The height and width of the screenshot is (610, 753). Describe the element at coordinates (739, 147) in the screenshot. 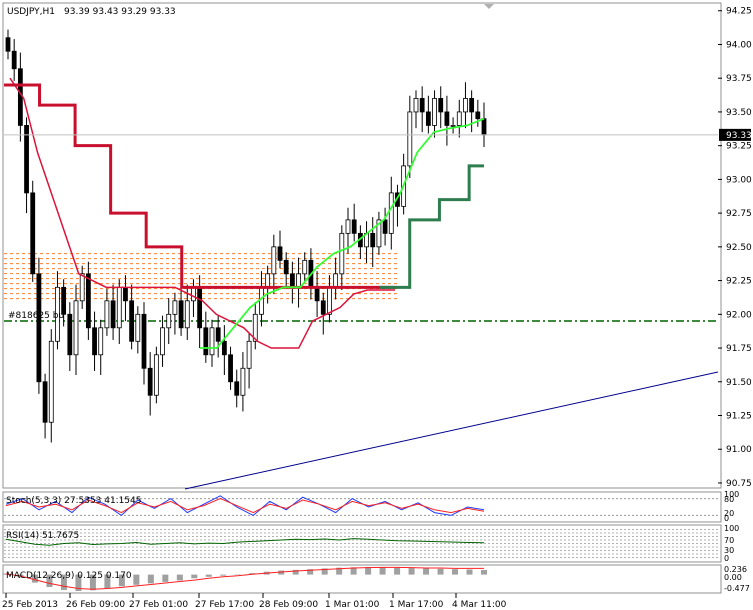

I see `price-tick-label: 93.25` at that location.